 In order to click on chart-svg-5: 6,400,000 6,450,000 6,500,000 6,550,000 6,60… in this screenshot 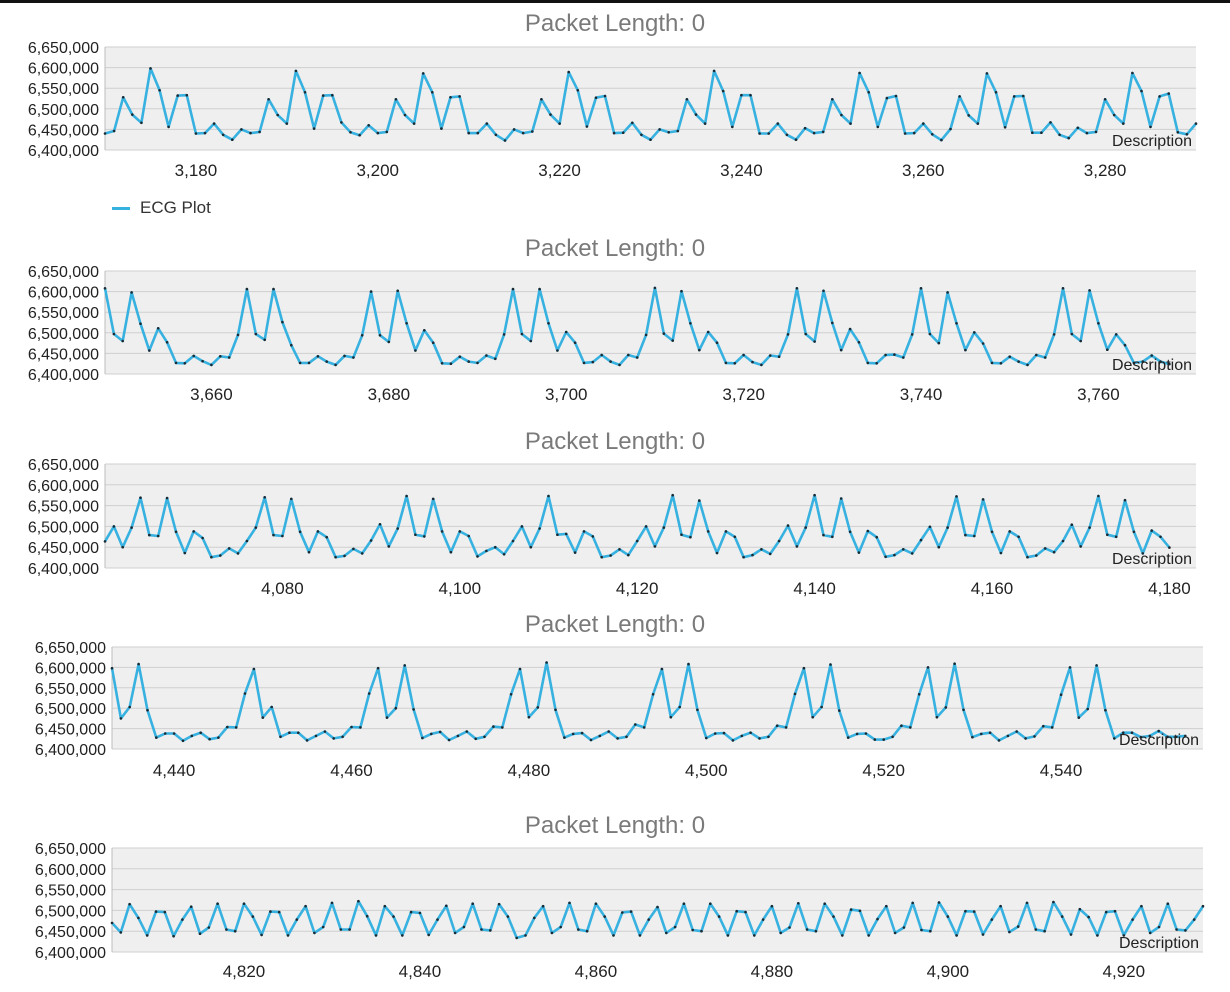, I will do `click(620, 911)`.